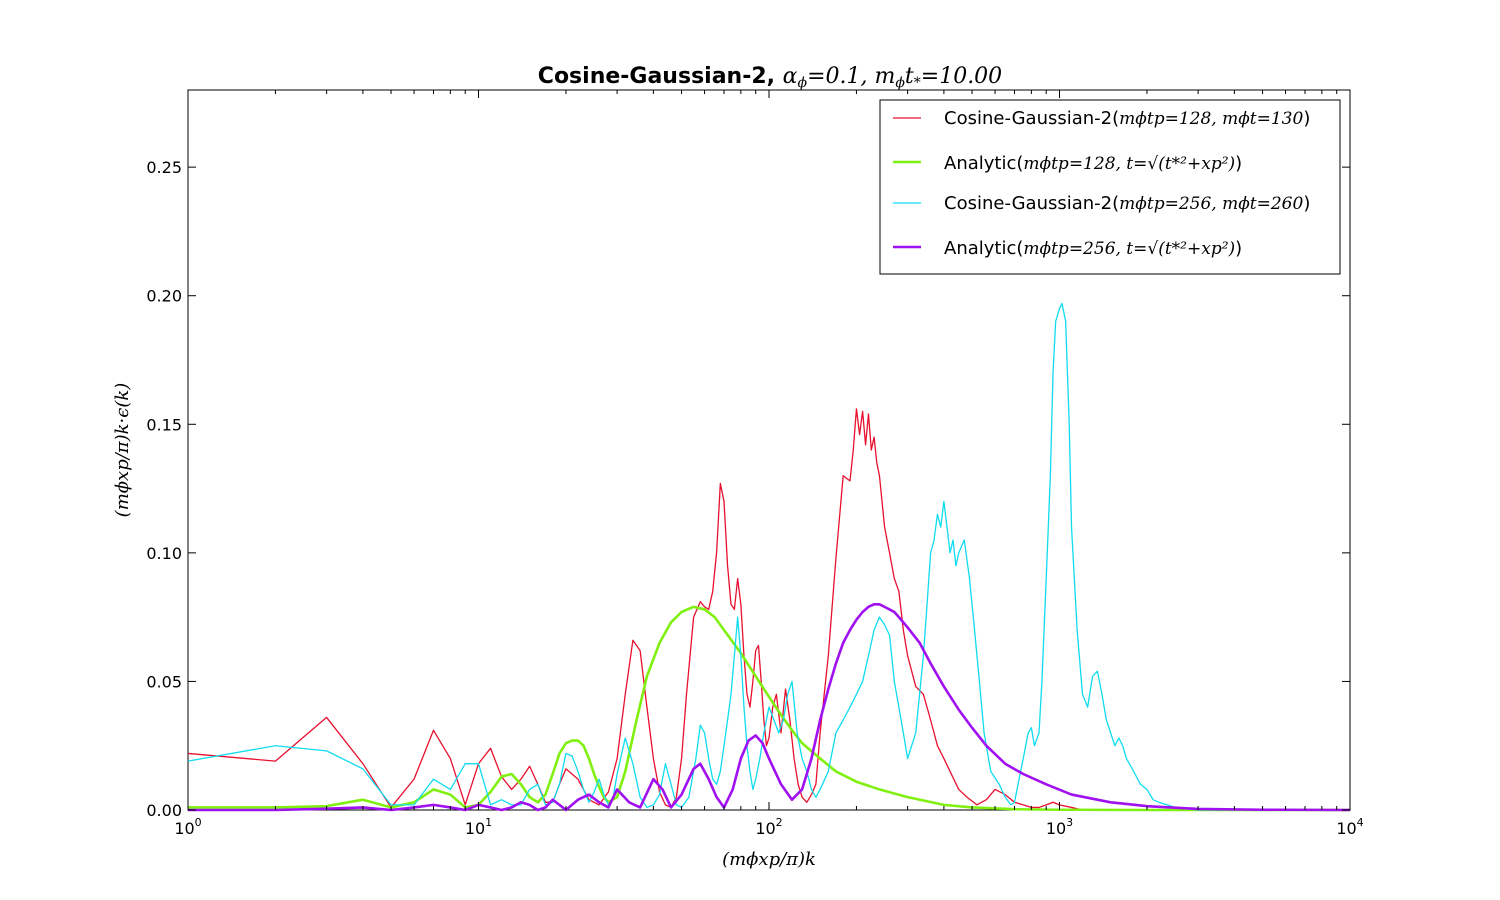 The height and width of the screenshot is (900, 1500). I want to click on x-tick-label: 10⁰, so click(187, 827).